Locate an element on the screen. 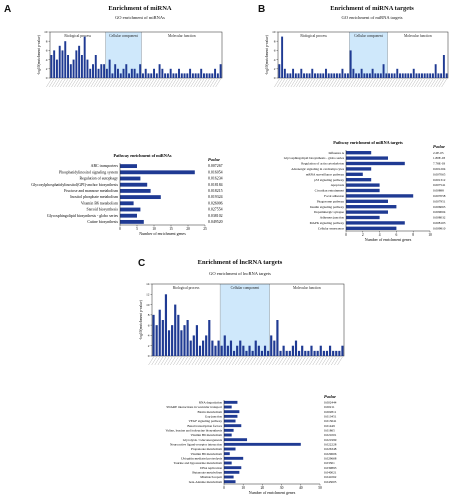  pvalue-value: 0.029606 is located at coordinates (330, 454).